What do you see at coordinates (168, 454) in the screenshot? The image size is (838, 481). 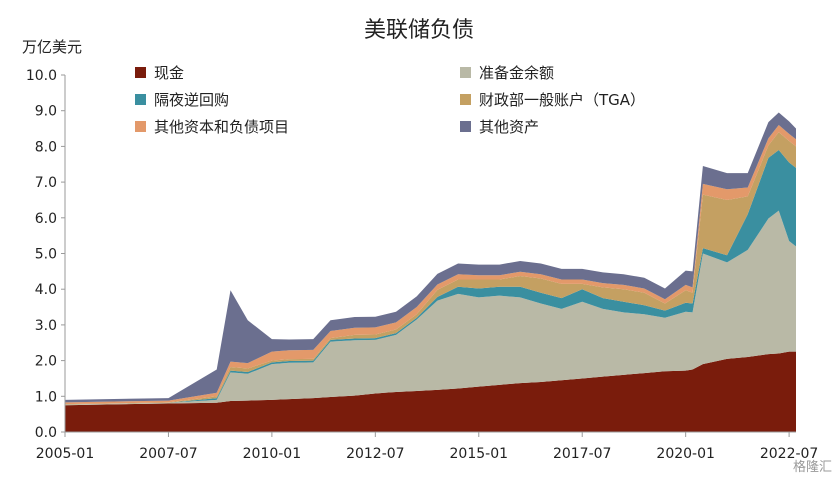 I see `x-tick-label: 2007-07` at bounding box center [168, 454].